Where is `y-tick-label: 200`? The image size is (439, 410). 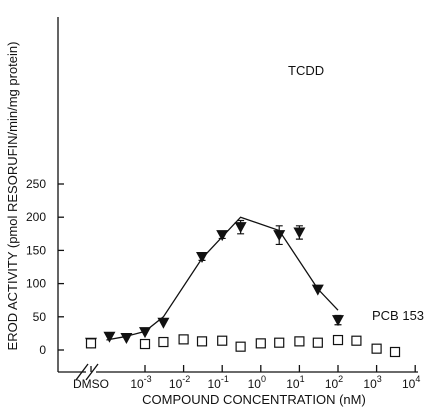
y-tick-label: 200 is located at coordinates (36, 217).